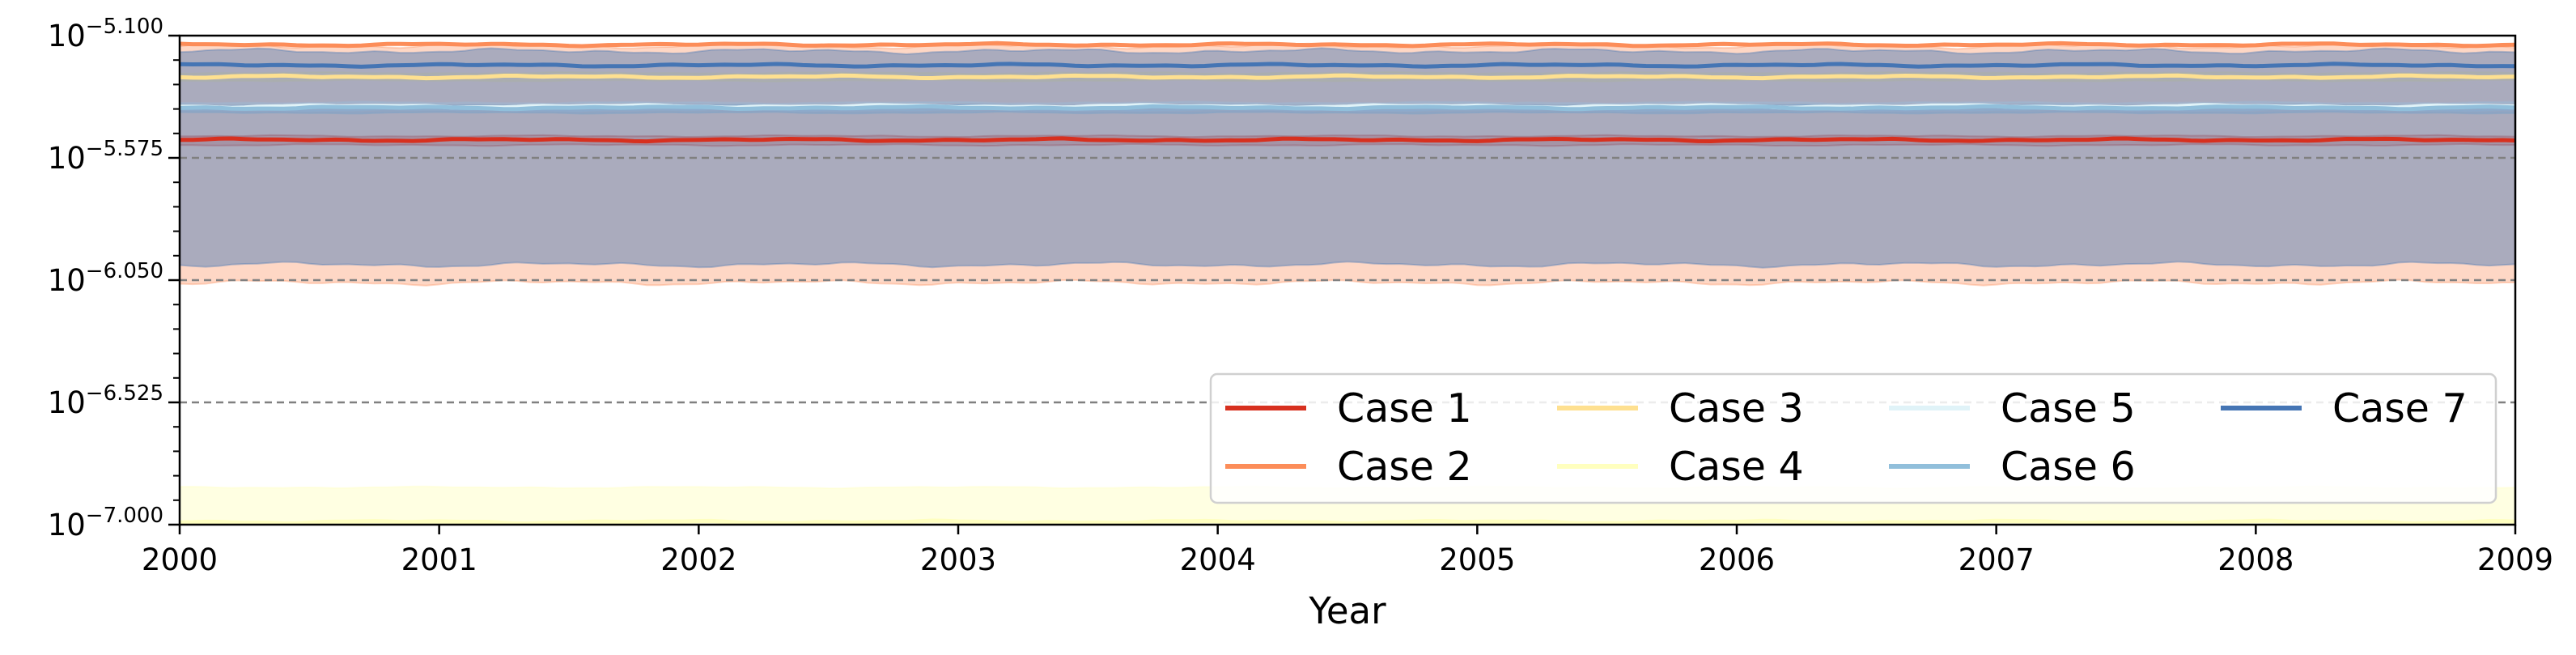  What do you see at coordinates (2068, 467) in the screenshot?
I see `legend-label-case-6: Case 6` at bounding box center [2068, 467].